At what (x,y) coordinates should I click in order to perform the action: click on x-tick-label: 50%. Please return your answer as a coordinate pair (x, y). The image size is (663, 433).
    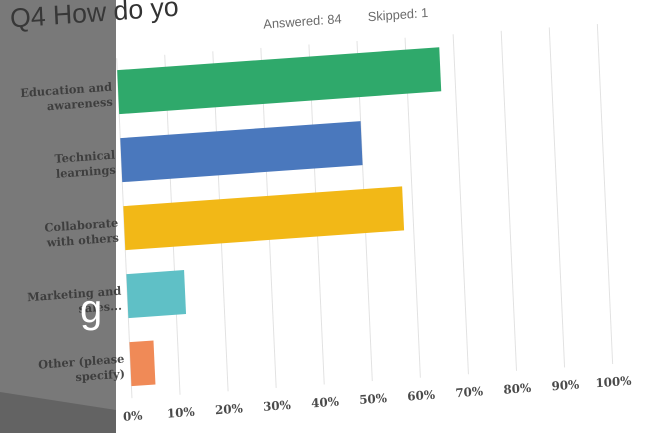
    Looking at the image, I should click on (373, 399).